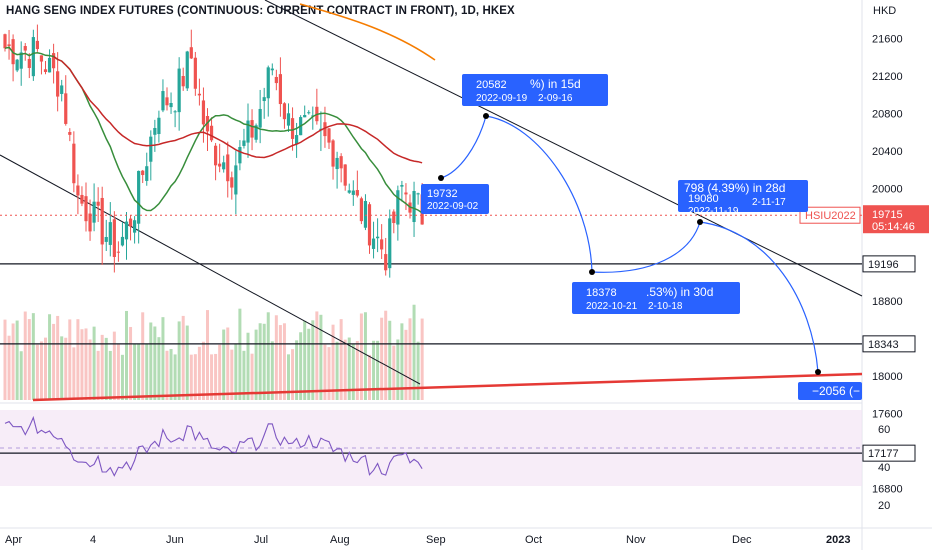 The image size is (932, 550). I want to click on support-line, so click(447, 387).